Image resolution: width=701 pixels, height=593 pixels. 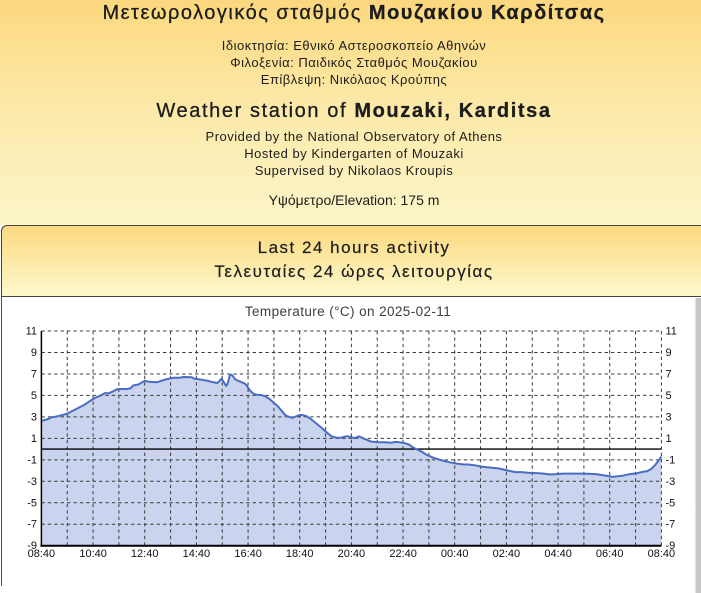 I want to click on svg-text: 16:40, so click(x=248, y=554).